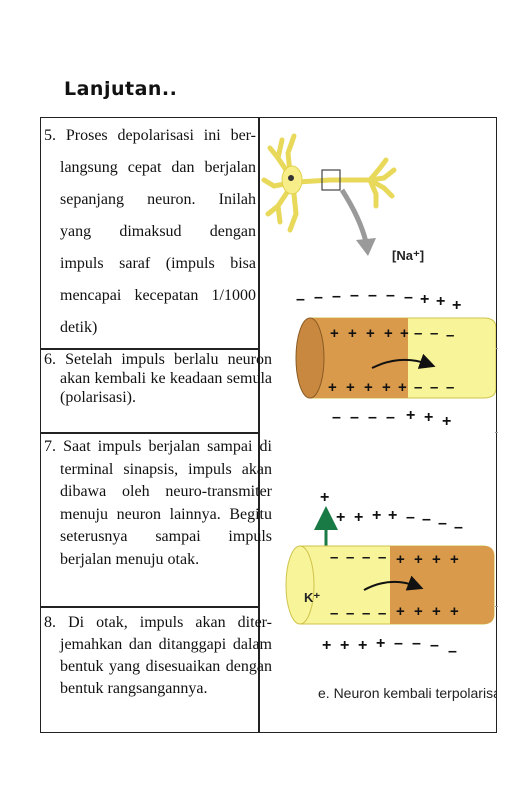  Describe the element at coordinates (158, 231) in the screenshot. I see `step-5-line: yang dimaksud dengan` at that location.